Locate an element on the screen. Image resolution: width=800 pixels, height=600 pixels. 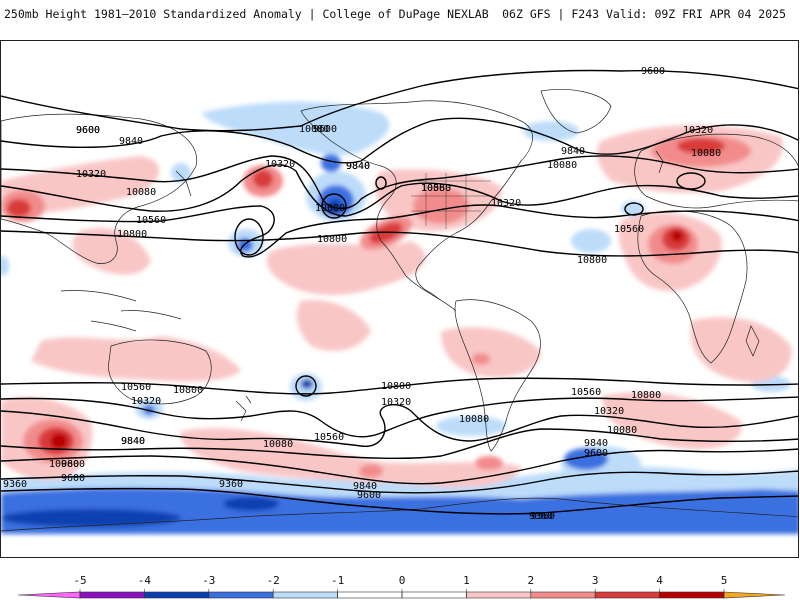
anomaly-pos1-c-pacific-band is located at coordinates (346, 268).